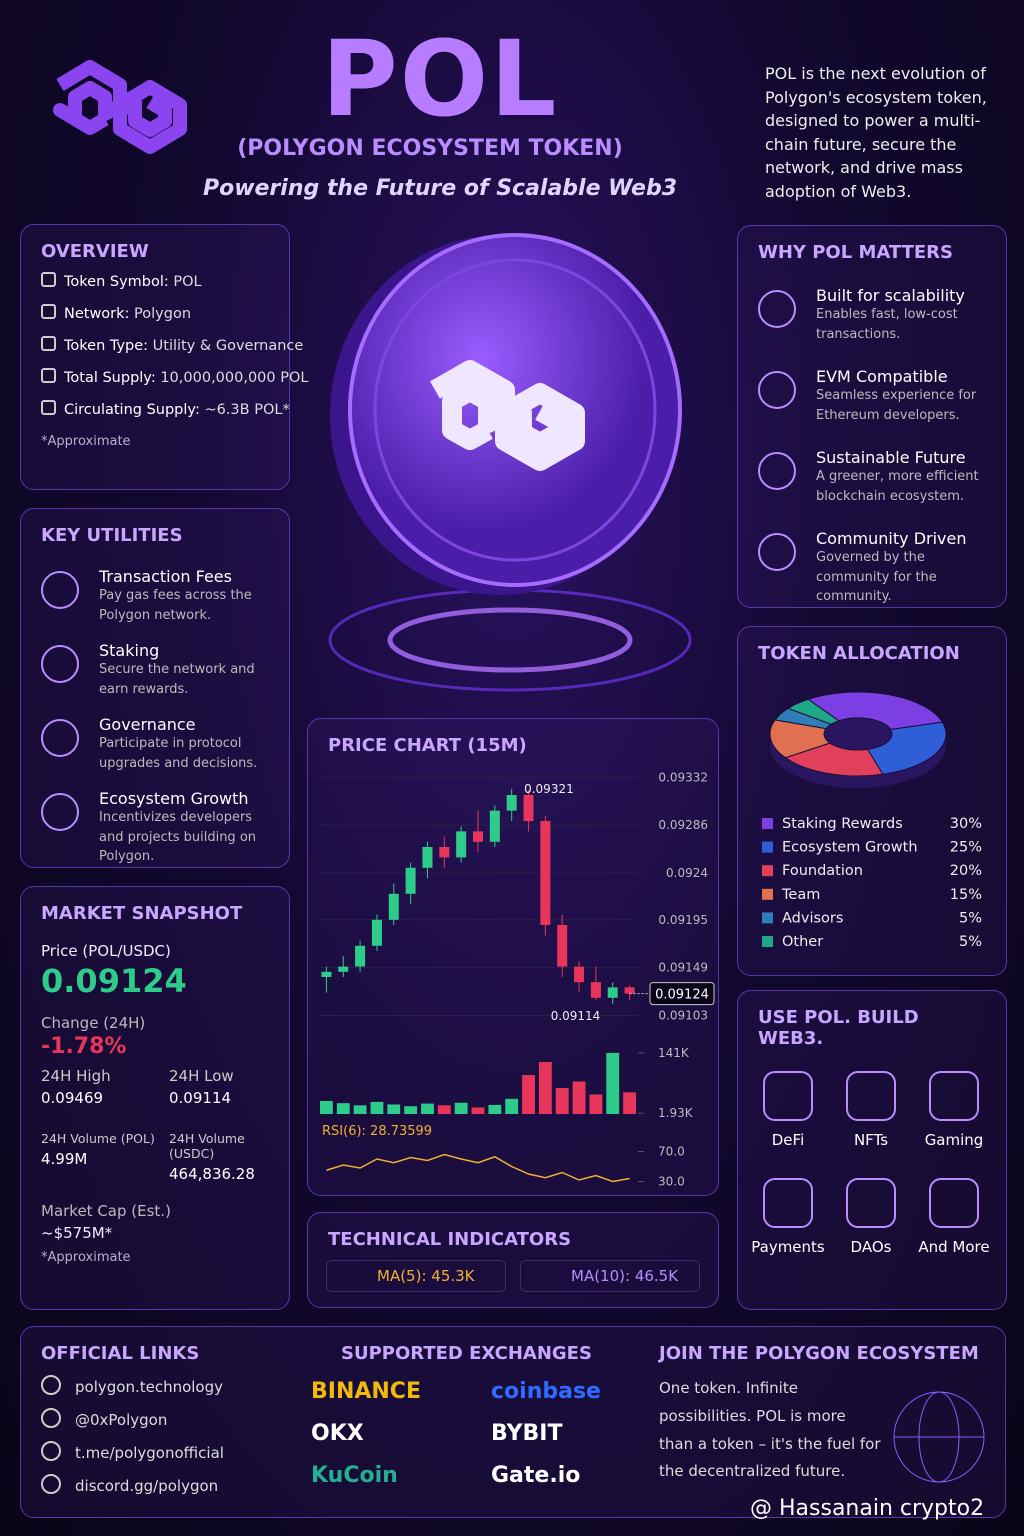  I want to click on item-title: Transaction Fees, so click(165, 576).